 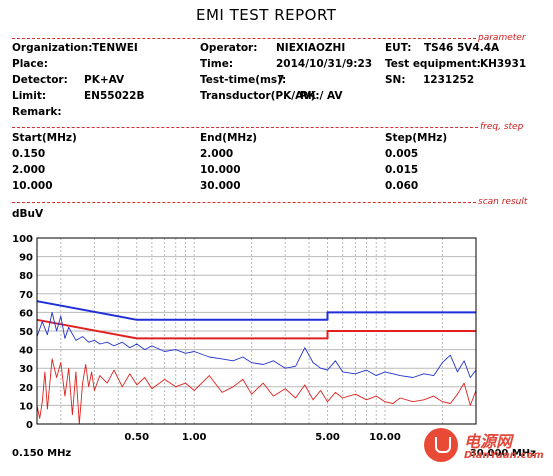 What do you see at coordinates (194, 437) in the screenshot?
I see `x-tick-label: 1.00` at bounding box center [194, 437].